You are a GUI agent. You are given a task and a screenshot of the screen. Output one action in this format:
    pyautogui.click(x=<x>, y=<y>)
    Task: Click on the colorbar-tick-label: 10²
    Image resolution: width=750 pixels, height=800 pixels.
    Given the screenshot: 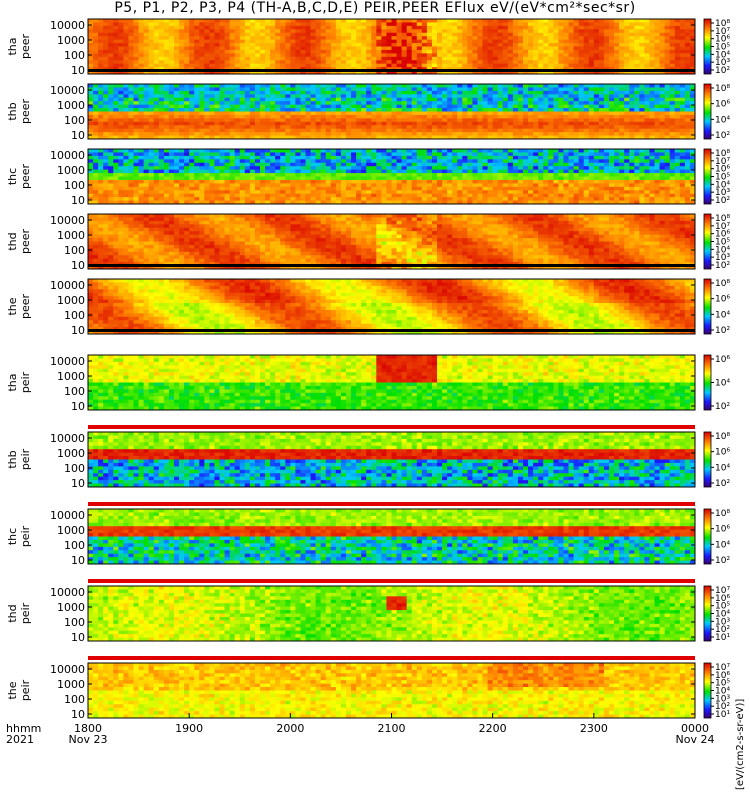 What is the action you would take?
    pyautogui.click(x=722, y=71)
    